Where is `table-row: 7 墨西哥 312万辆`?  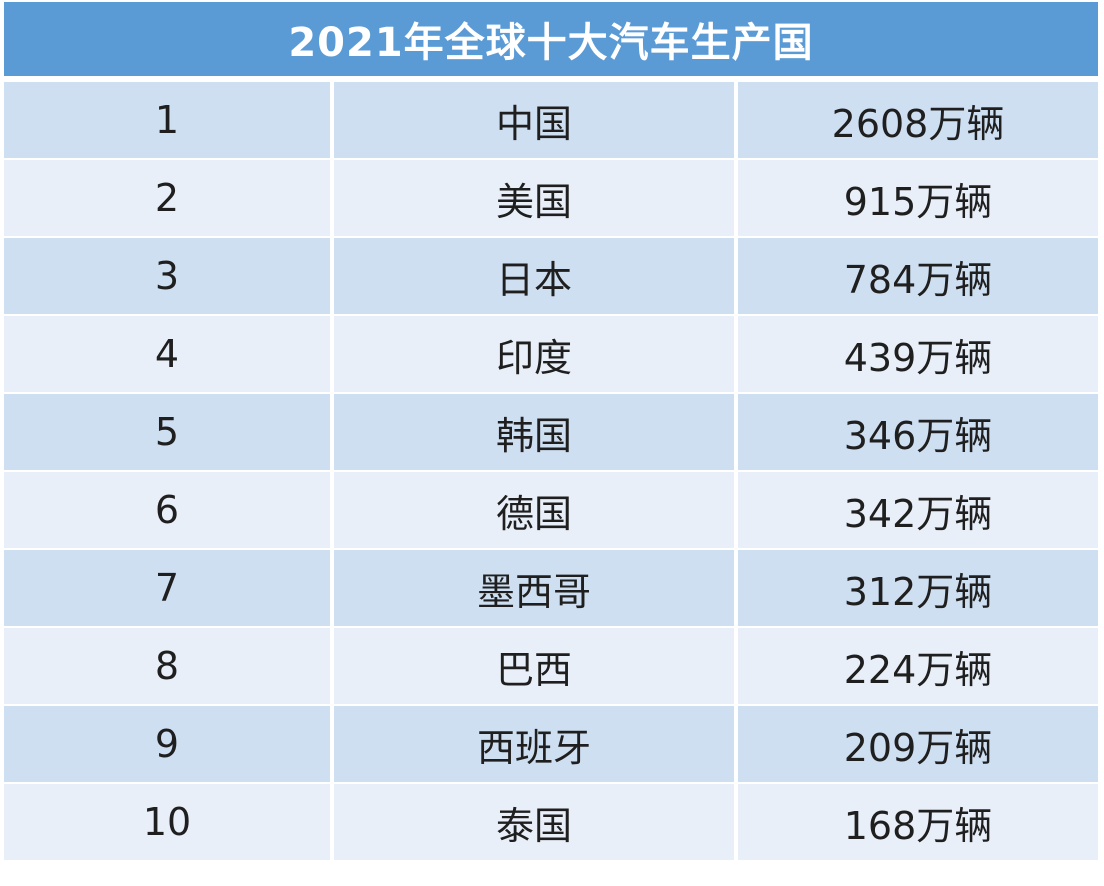
table-row: 7 墨西哥 312万辆 is located at coordinates (551, 588).